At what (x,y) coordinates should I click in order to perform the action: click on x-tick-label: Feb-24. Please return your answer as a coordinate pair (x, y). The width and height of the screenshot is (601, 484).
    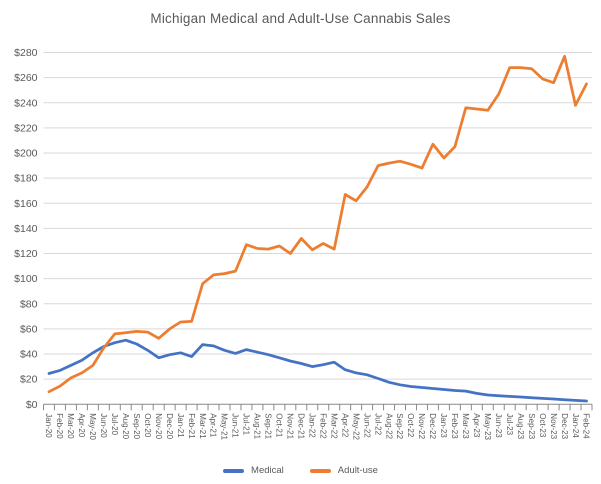
    Looking at the image, I should click on (586, 426).